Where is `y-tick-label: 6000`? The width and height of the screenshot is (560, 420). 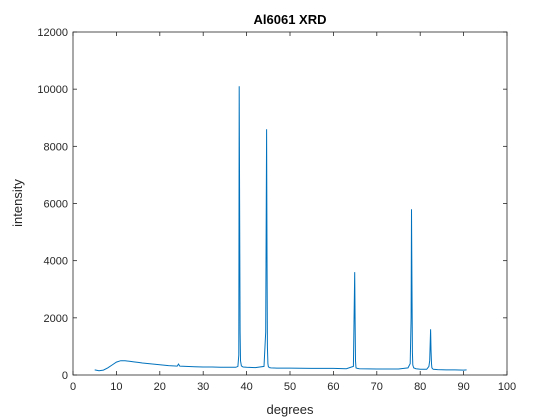
y-tick-label: 6000 is located at coordinates (56, 205).